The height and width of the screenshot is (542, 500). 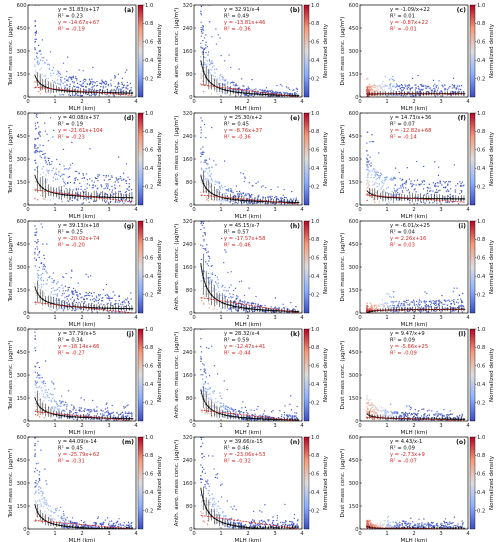 What do you see at coordinates (250, 78) in the screenshot?
I see `fit-line-inverse` at bounding box center [250, 78].